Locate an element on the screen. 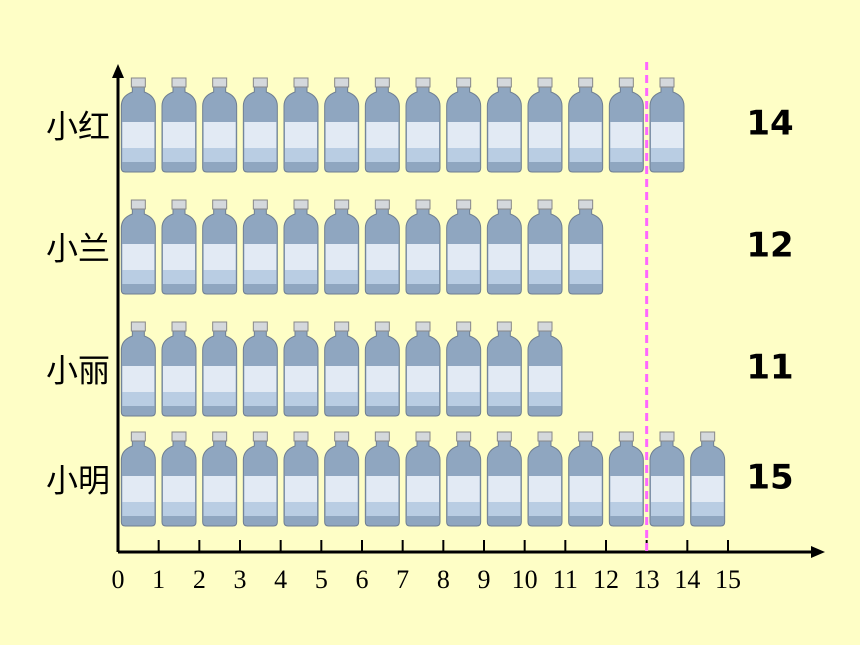  x-tick-label: 1 is located at coordinates (158, 579).